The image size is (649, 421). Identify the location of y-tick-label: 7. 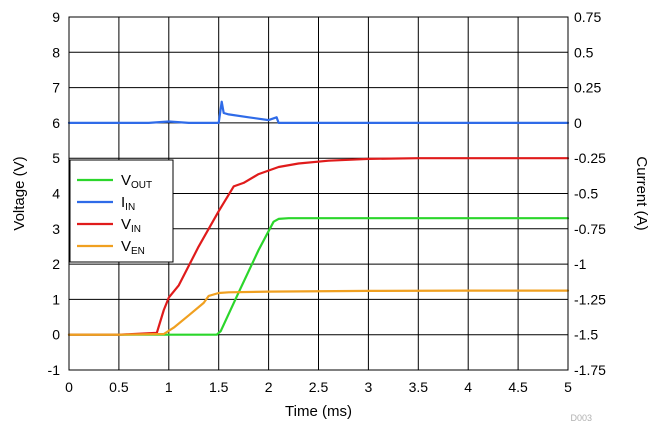
(56, 88).